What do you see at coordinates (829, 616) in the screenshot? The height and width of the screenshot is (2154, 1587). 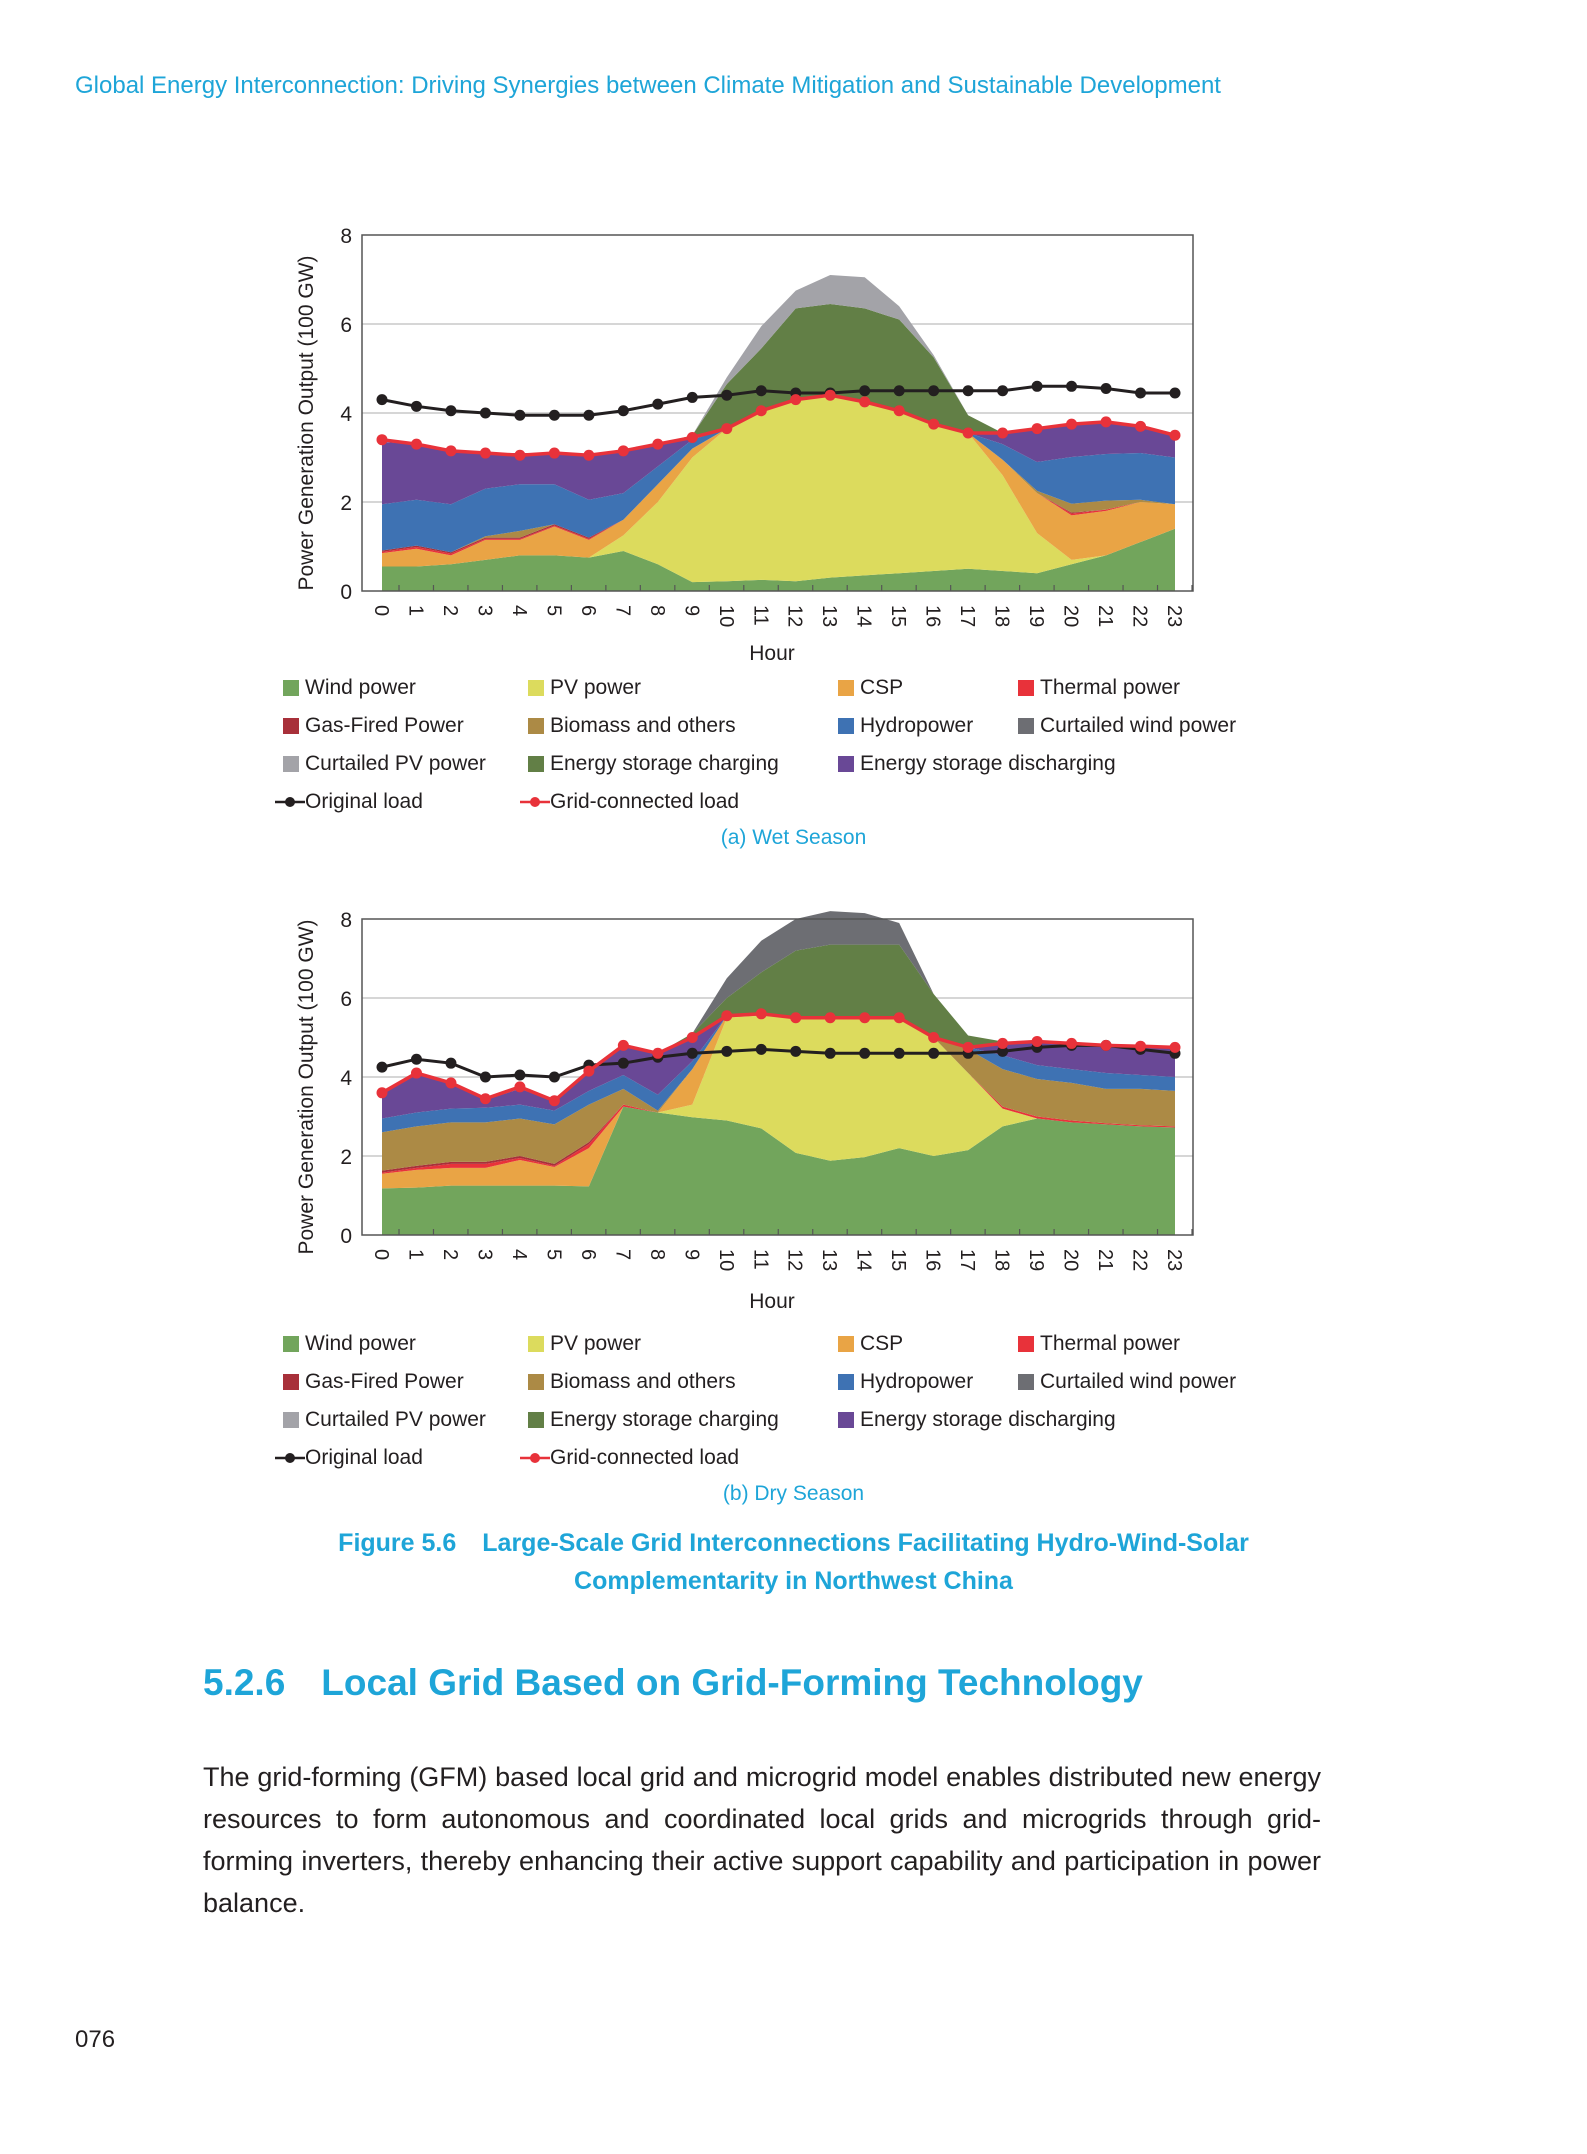 I see `x-tick-label: 13` at bounding box center [829, 616].